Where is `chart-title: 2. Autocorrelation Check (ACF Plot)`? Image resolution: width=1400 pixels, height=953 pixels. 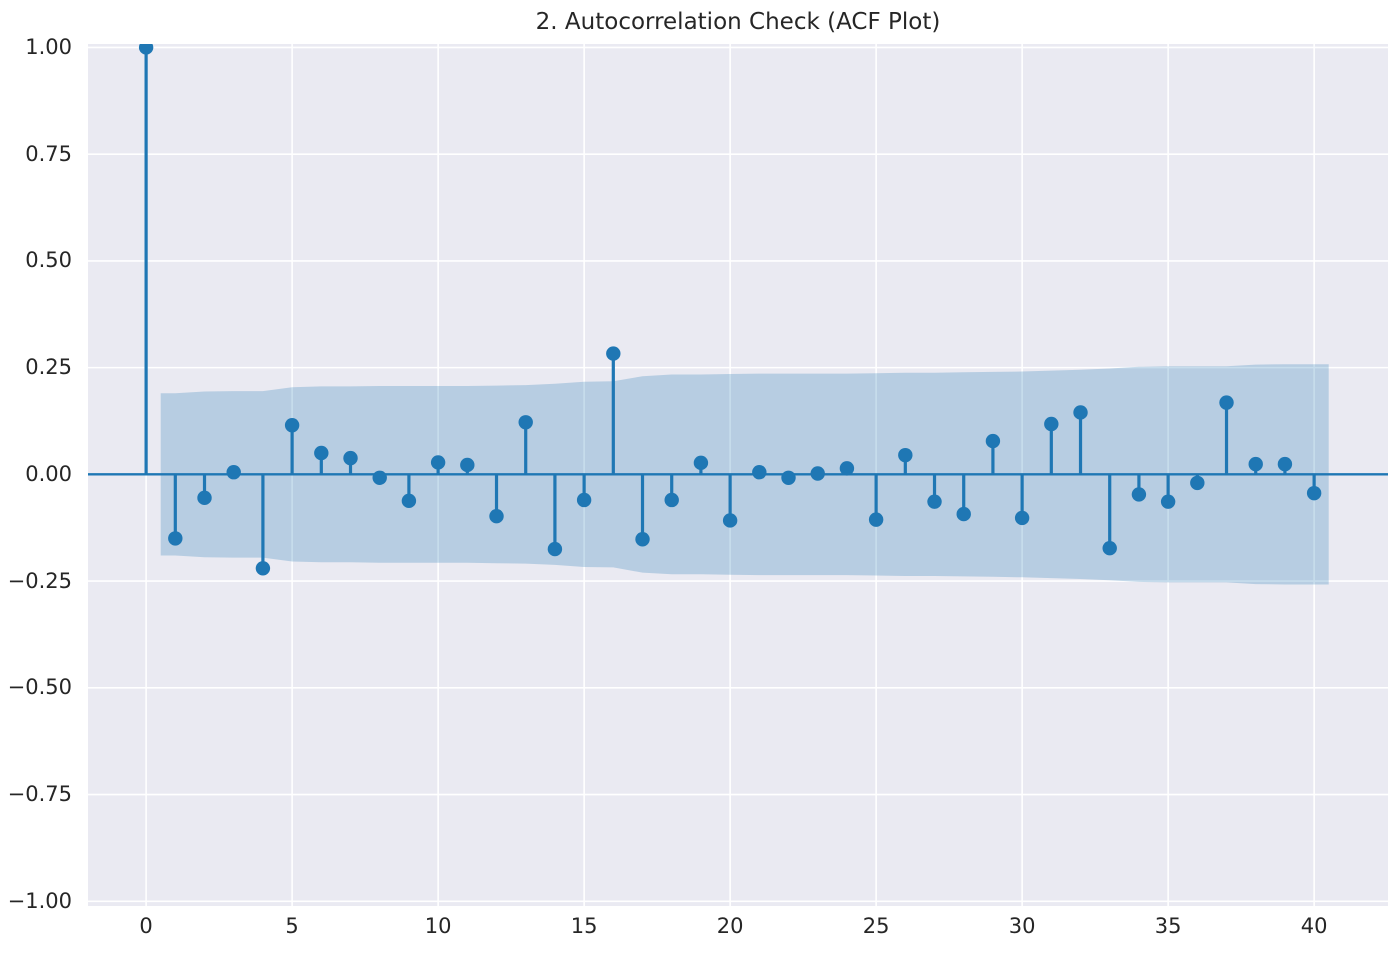 chart-title: 2. Autocorrelation Check (ACF Plot) is located at coordinates (738, 22).